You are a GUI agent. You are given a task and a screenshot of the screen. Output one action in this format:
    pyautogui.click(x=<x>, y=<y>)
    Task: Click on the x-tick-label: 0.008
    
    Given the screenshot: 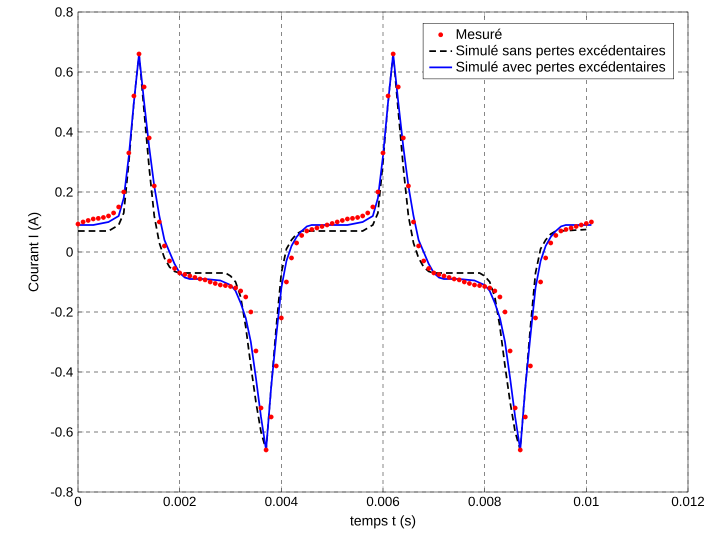 What is the action you would take?
    pyautogui.click(x=484, y=501)
    